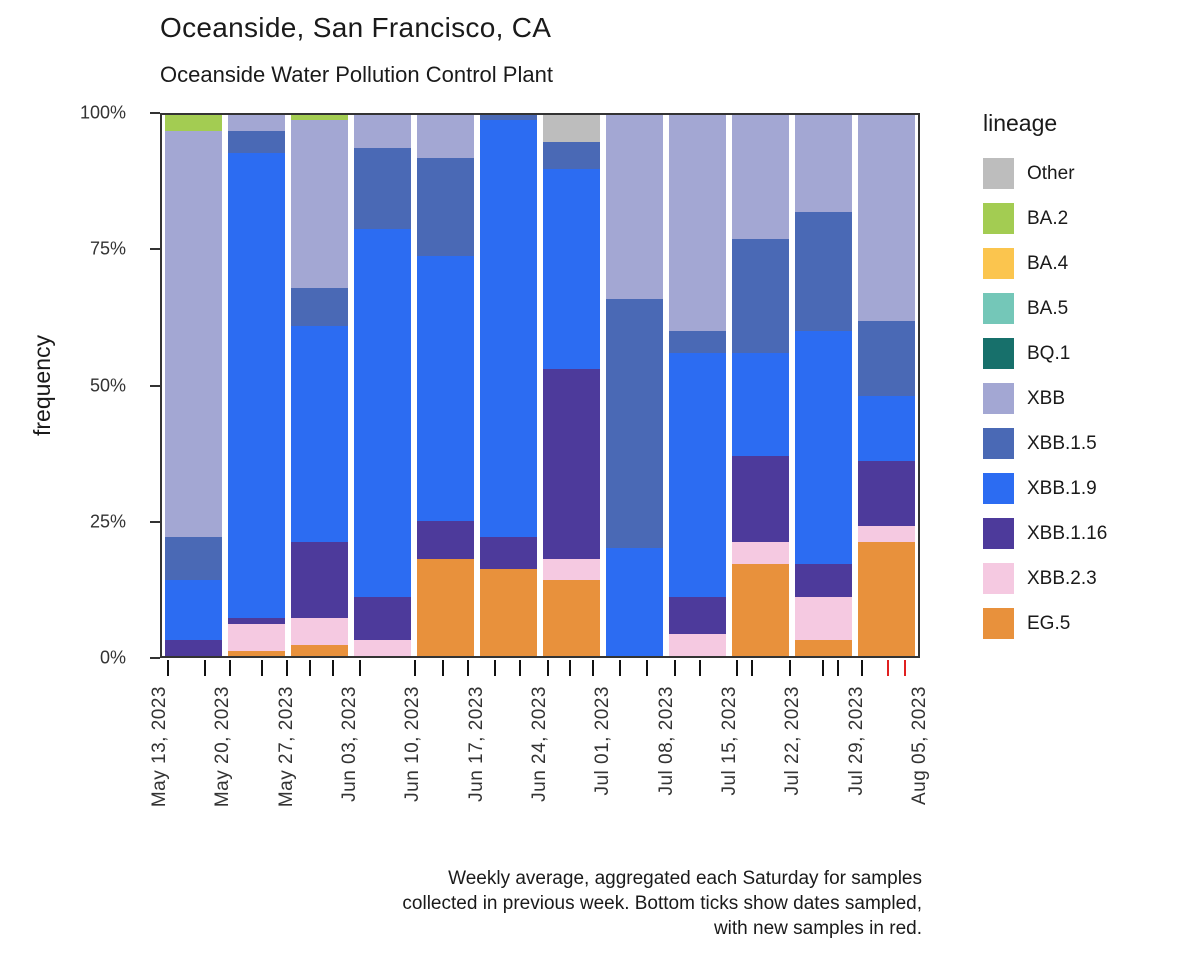 The image size is (1180, 966). I want to click on legend-label: Other, so click(1051, 173).